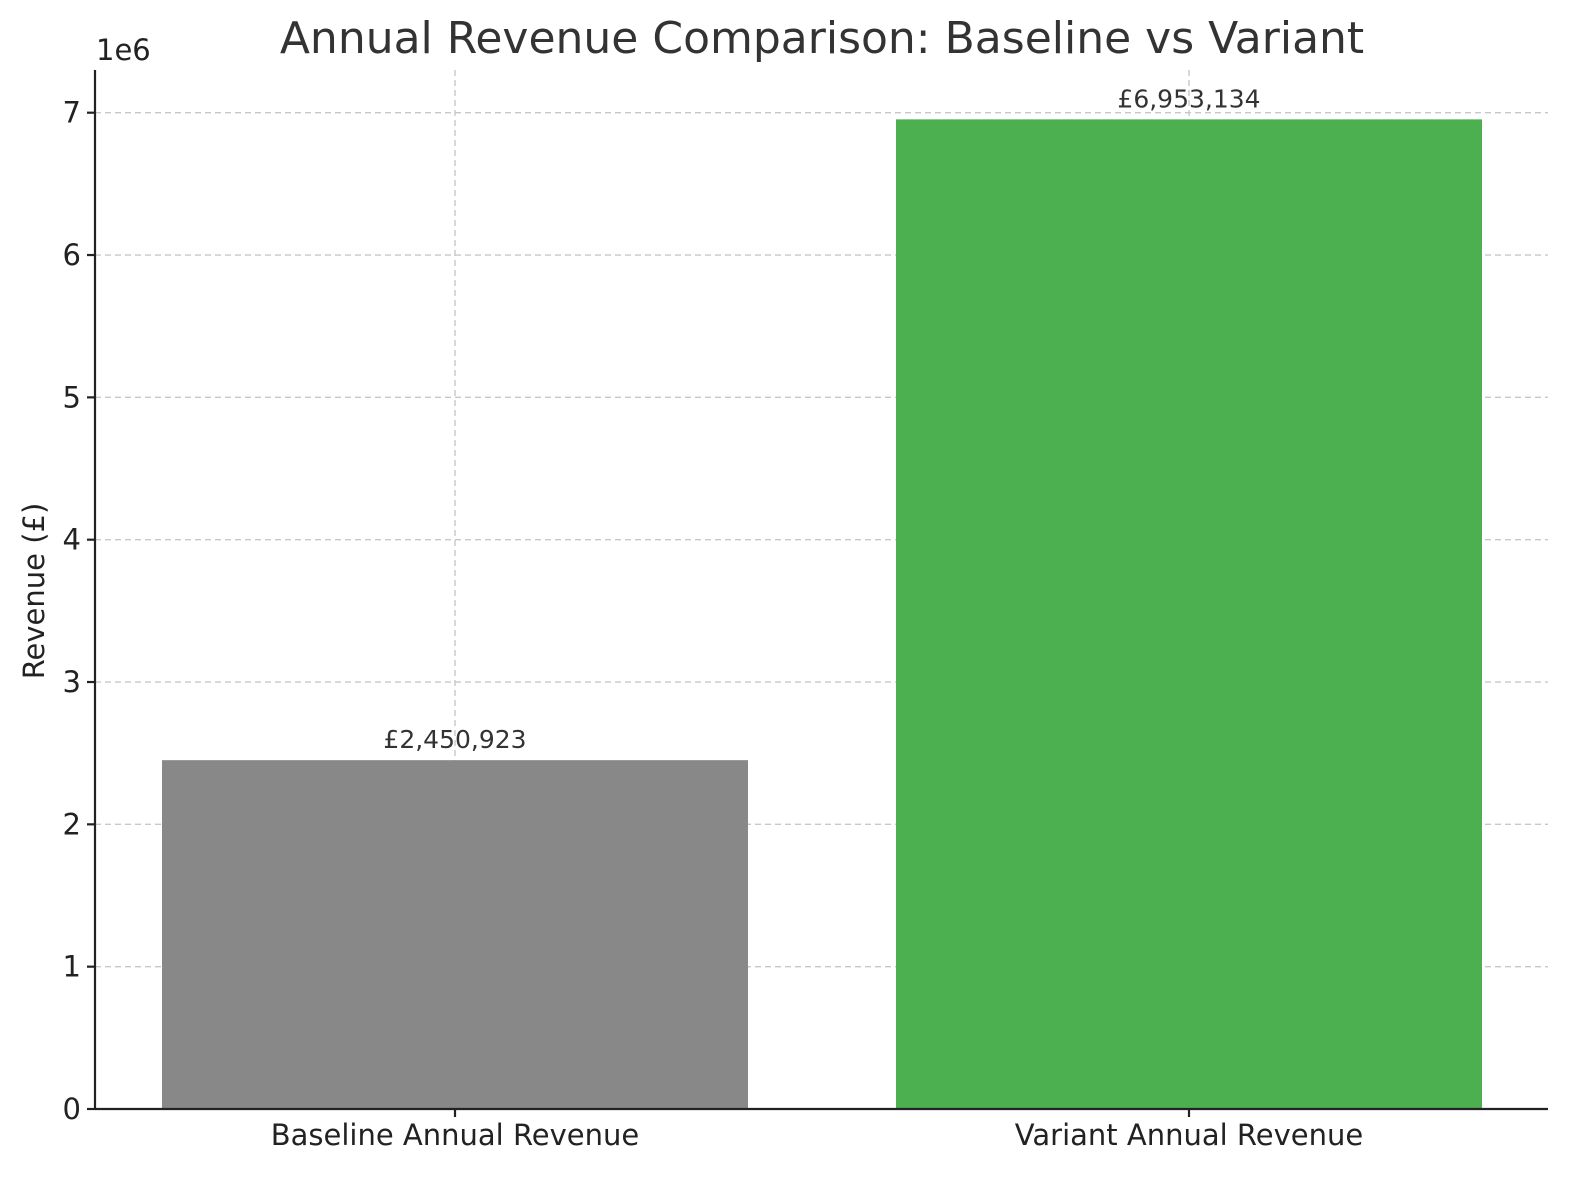 The width and height of the screenshot is (1580, 1180). Describe the element at coordinates (72, 1109) in the screenshot. I see `y-tick-label: 0` at that location.